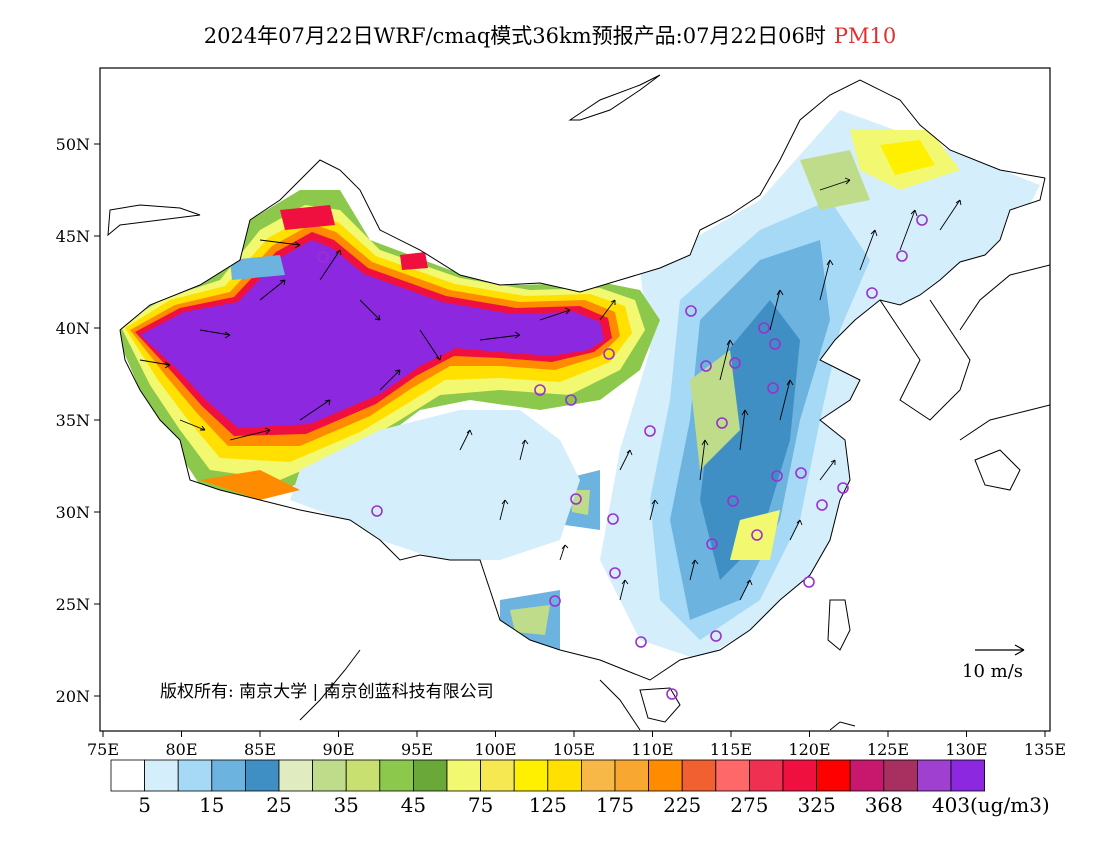 This screenshot has width=1100, height=850. What do you see at coordinates (413, 805) in the screenshot?
I see `colorbar-tick-label: 45` at bounding box center [413, 805].